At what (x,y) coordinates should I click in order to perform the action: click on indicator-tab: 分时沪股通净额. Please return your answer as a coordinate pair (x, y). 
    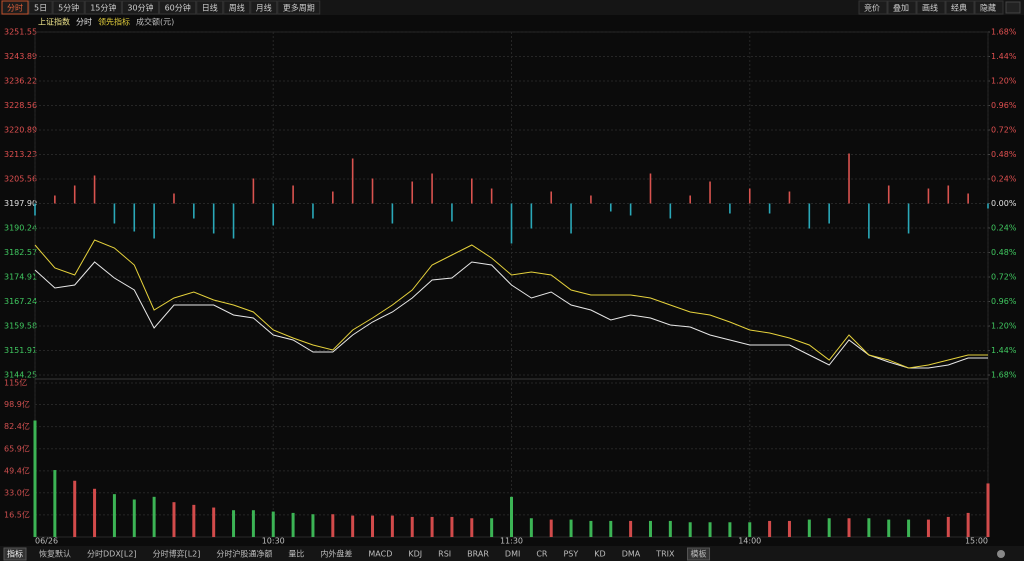
    Looking at the image, I should click on (244, 554).